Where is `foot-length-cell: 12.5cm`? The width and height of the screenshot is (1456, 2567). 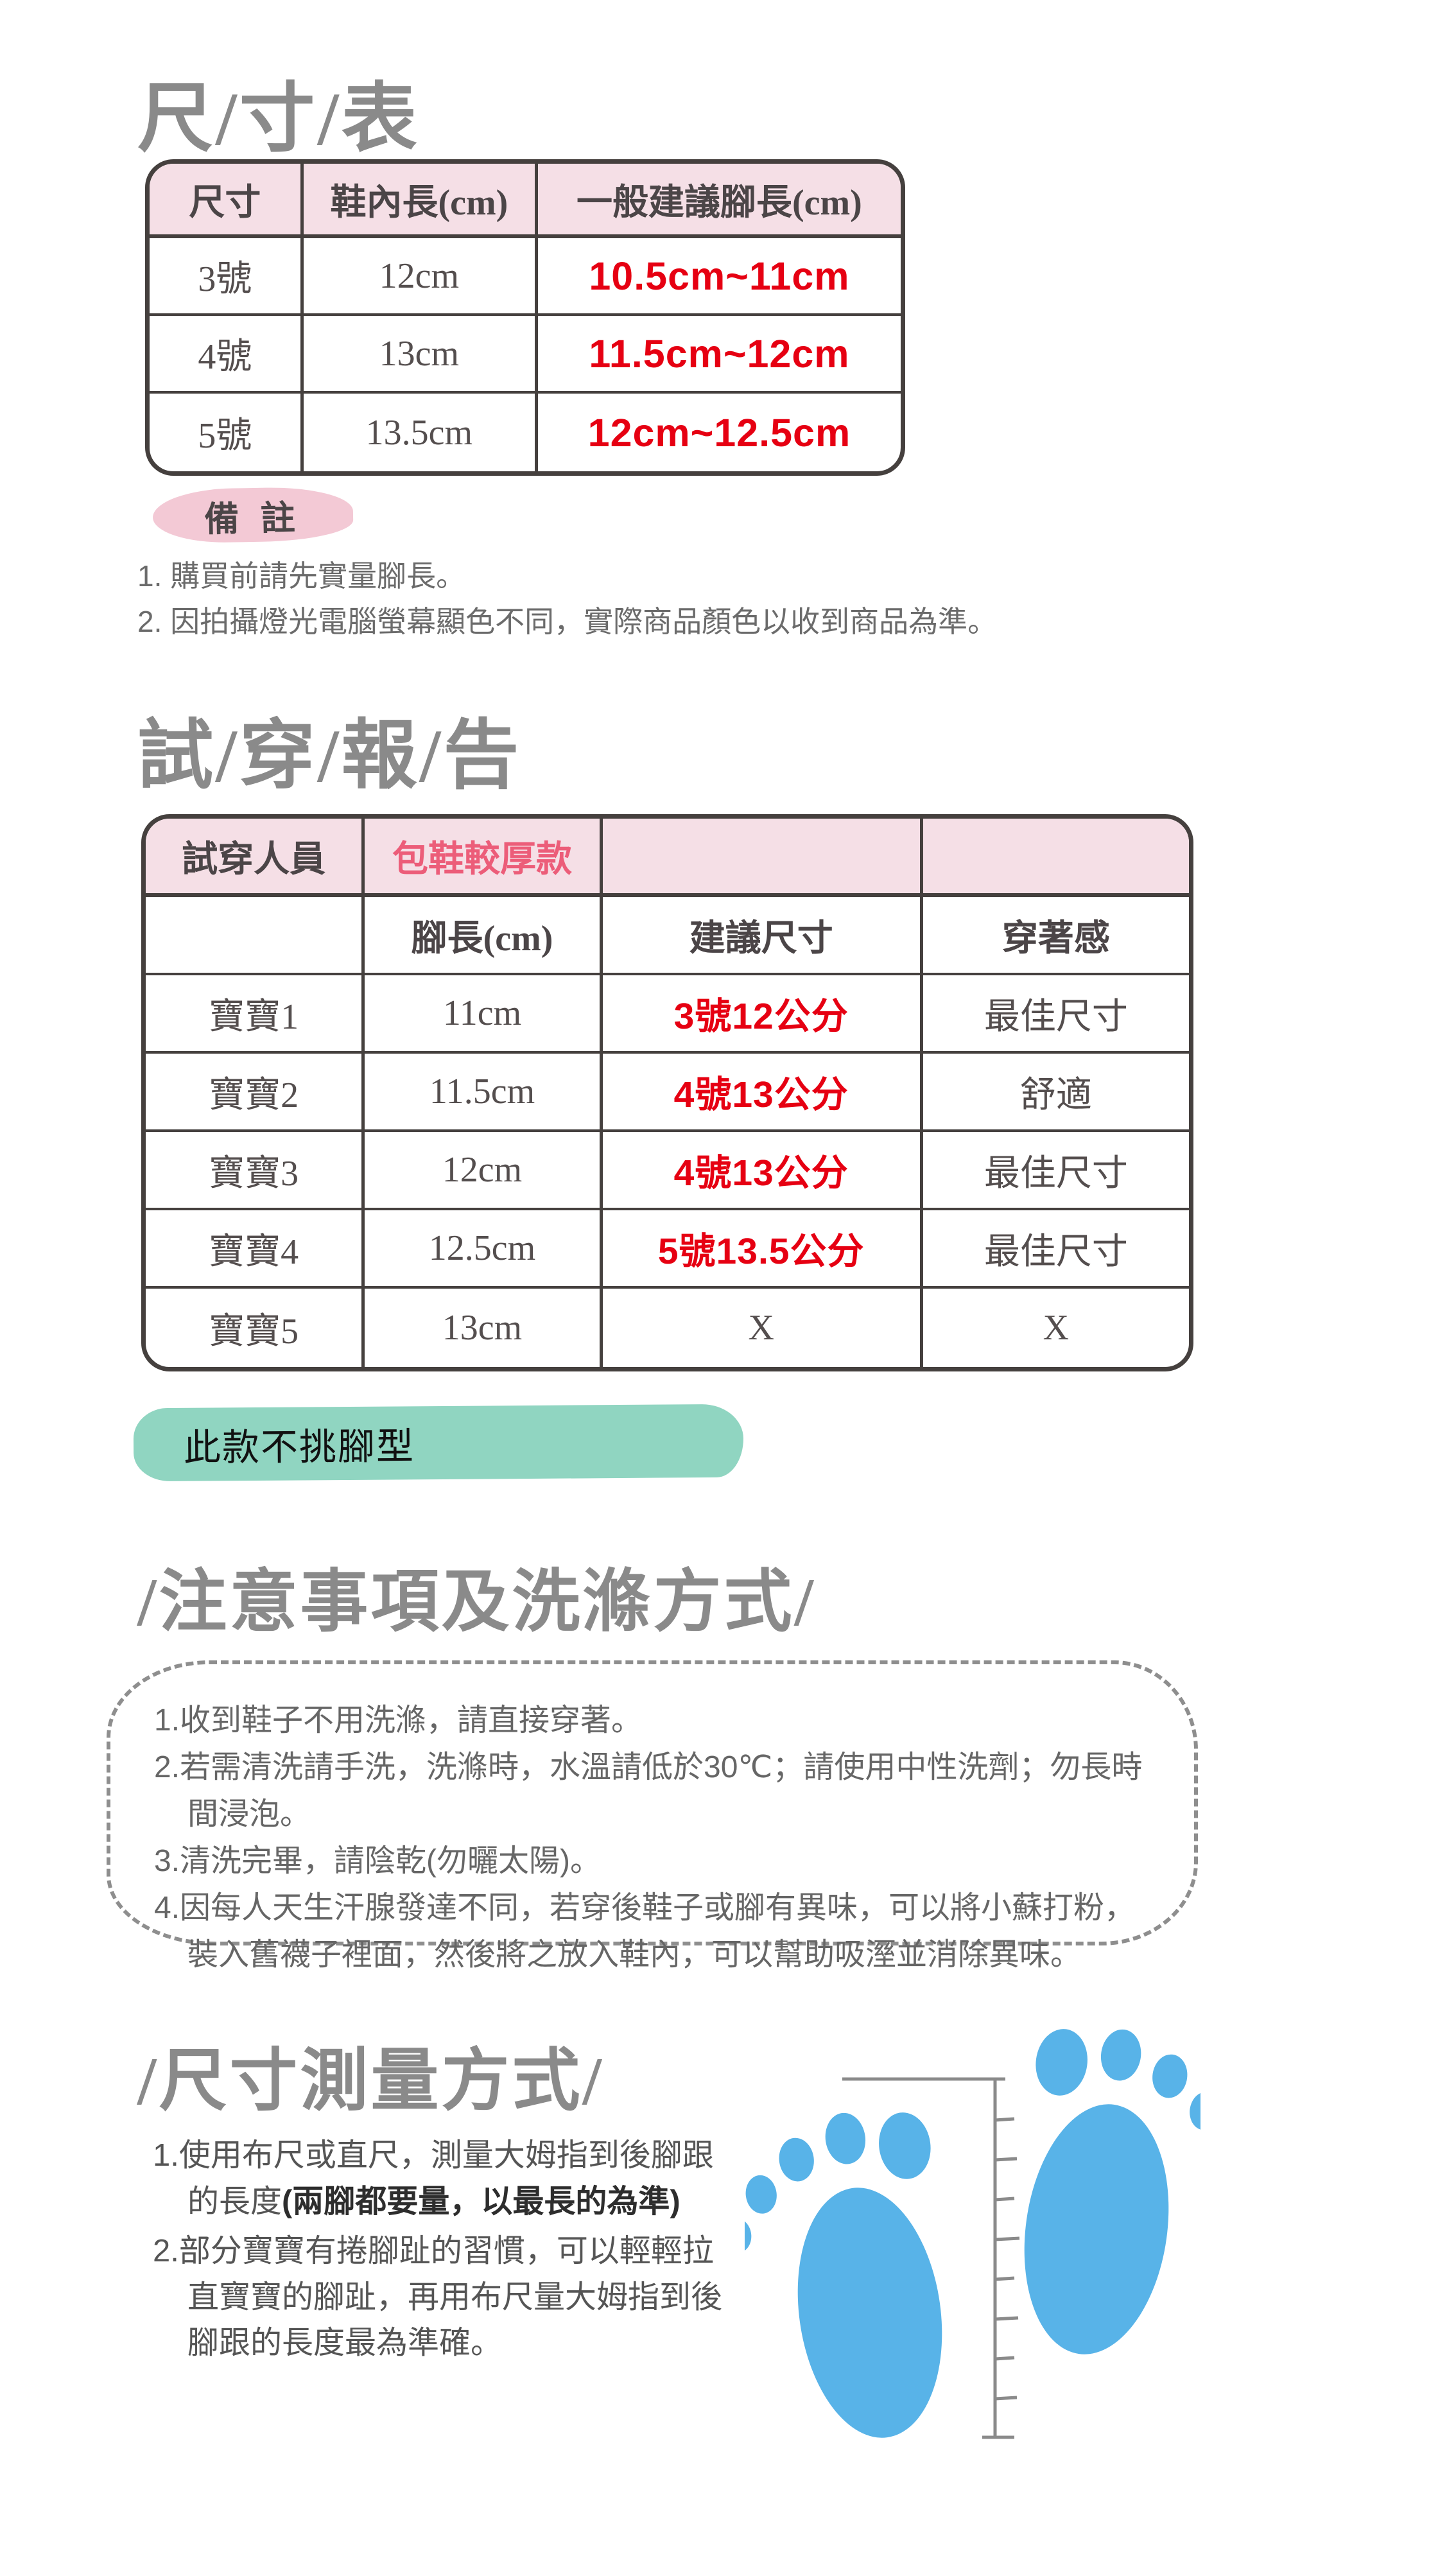
foot-length-cell: 12.5cm is located at coordinates (484, 1249).